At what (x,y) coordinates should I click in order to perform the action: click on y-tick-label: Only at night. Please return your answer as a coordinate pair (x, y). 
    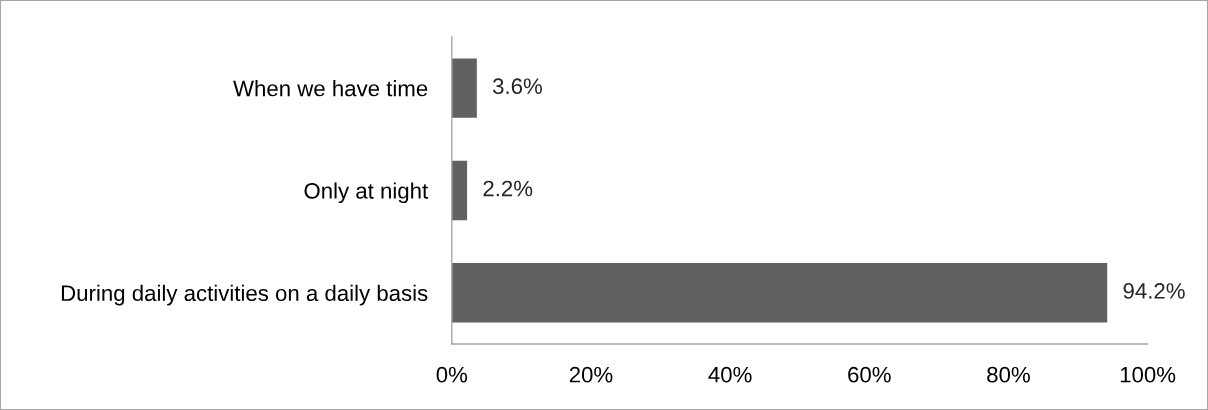
    Looking at the image, I should click on (366, 193).